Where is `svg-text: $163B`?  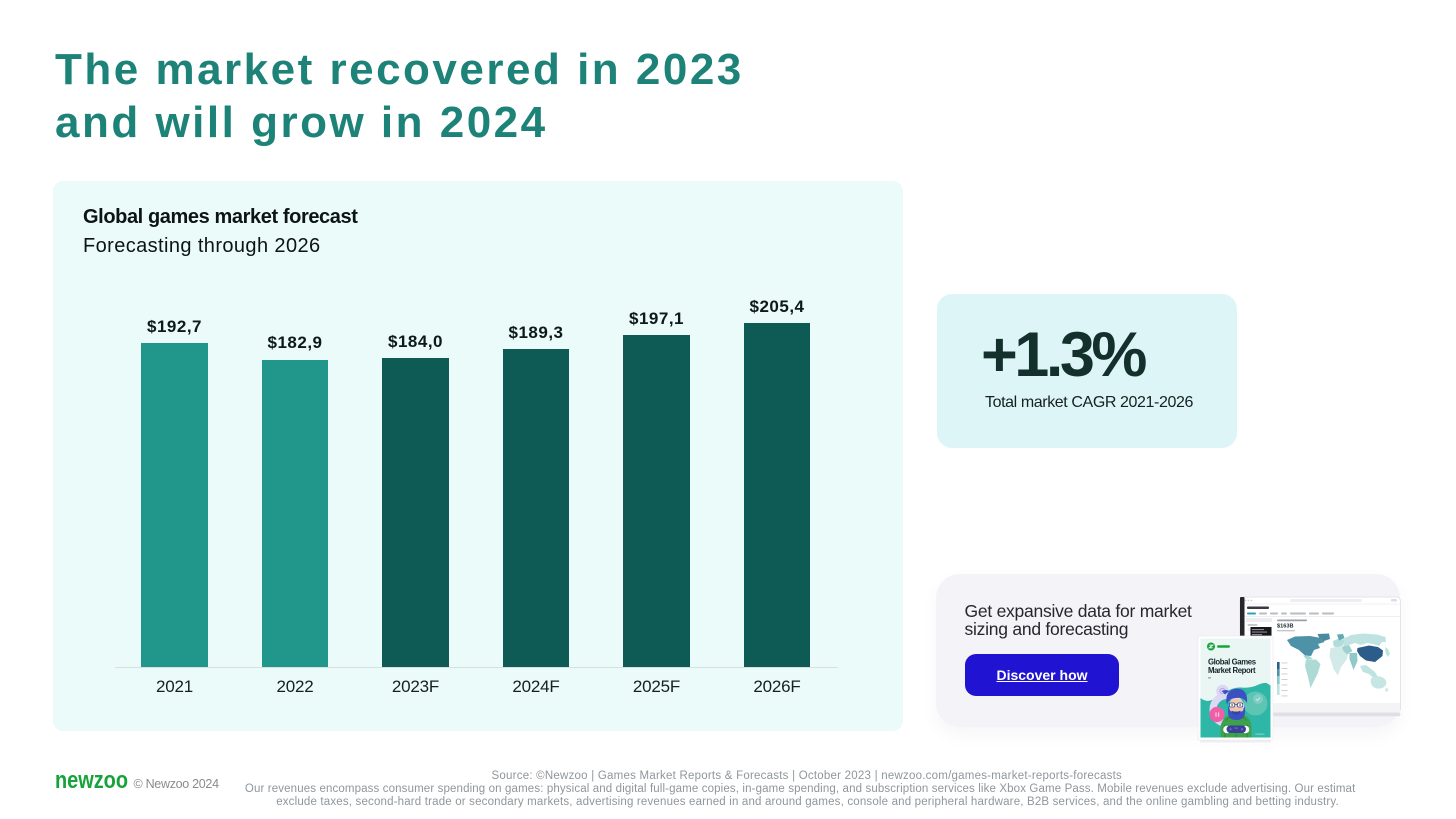
svg-text: $163B is located at coordinates (1285, 627).